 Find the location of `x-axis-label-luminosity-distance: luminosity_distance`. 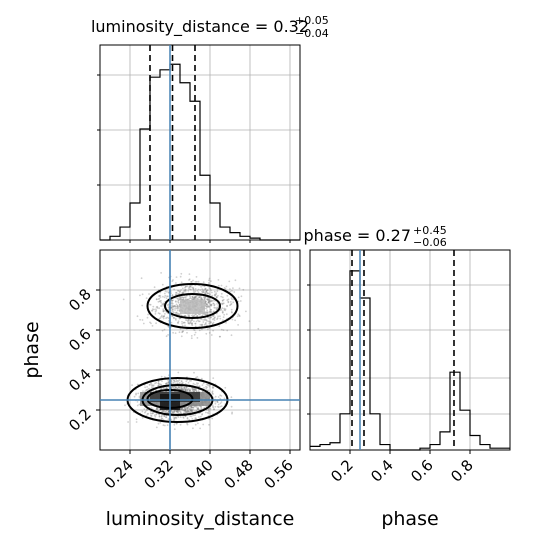

x-axis-label-luminosity-distance: luminosity_distance is located at coordinates (200, 519).